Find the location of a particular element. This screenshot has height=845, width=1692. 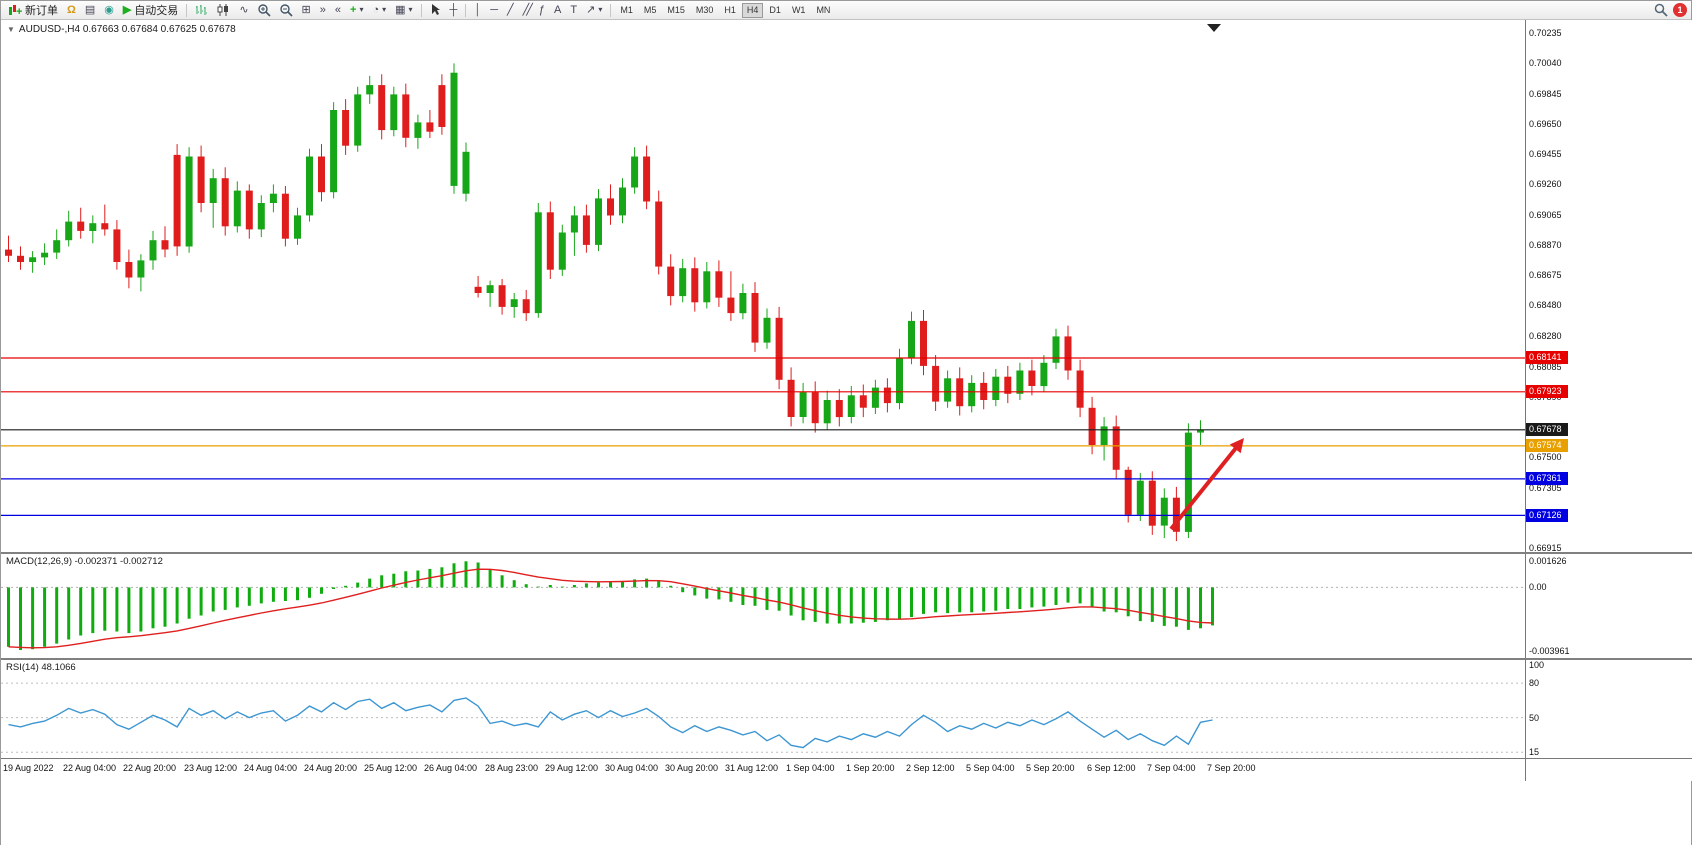

search-icon is located at coordinates (1661, 10).